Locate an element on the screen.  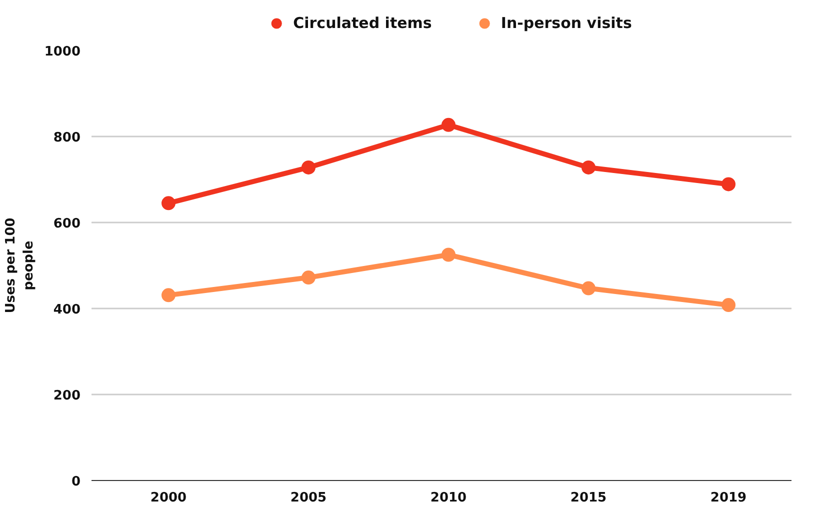
legend-label: Circulated items is located at coordinates (362, 23).